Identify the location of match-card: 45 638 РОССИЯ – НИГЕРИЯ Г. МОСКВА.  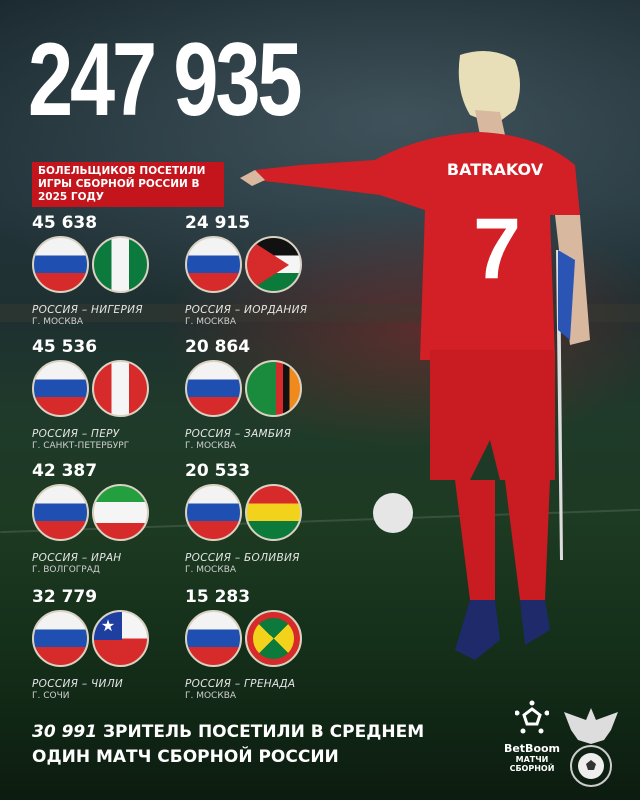
(107, 270).